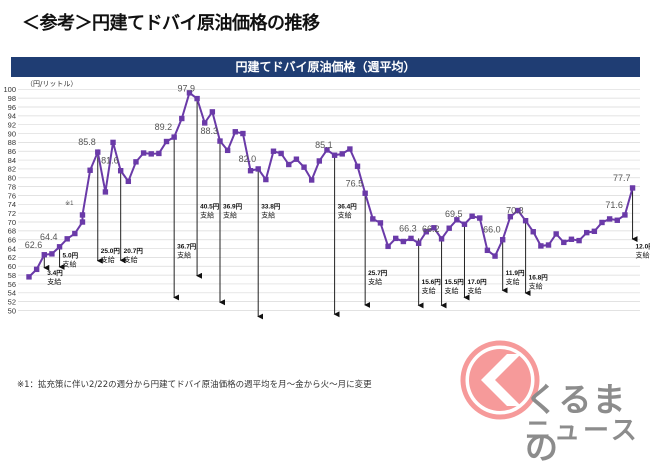  What do you see at coordinates (87, 142) in the screenshot?
I see `value-label: 85.8` at bounding box center [87, 142].